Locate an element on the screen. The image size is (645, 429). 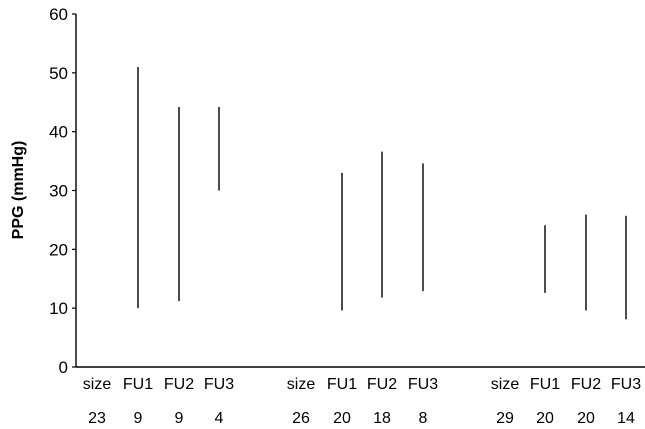
group-size-value: 26 is located at coordinates (301, 418).